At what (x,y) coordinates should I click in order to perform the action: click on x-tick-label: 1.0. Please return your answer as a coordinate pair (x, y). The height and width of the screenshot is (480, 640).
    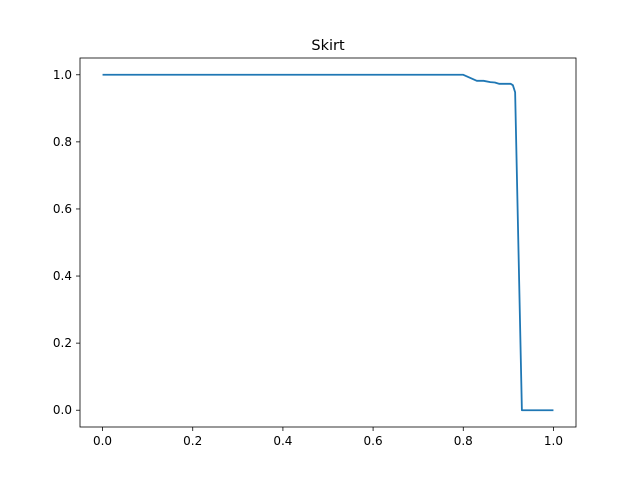
    Looking at the image, I should click on (553, 441).